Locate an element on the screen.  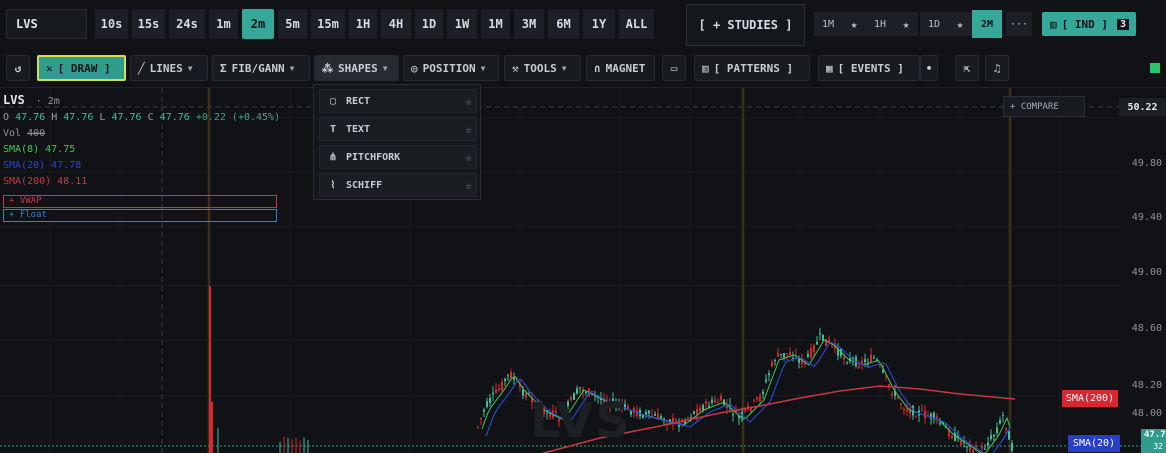
shapes-menu-item-pitchfork: ⋔ PITCHFORK ☆ is located at coordinates (398, 157).